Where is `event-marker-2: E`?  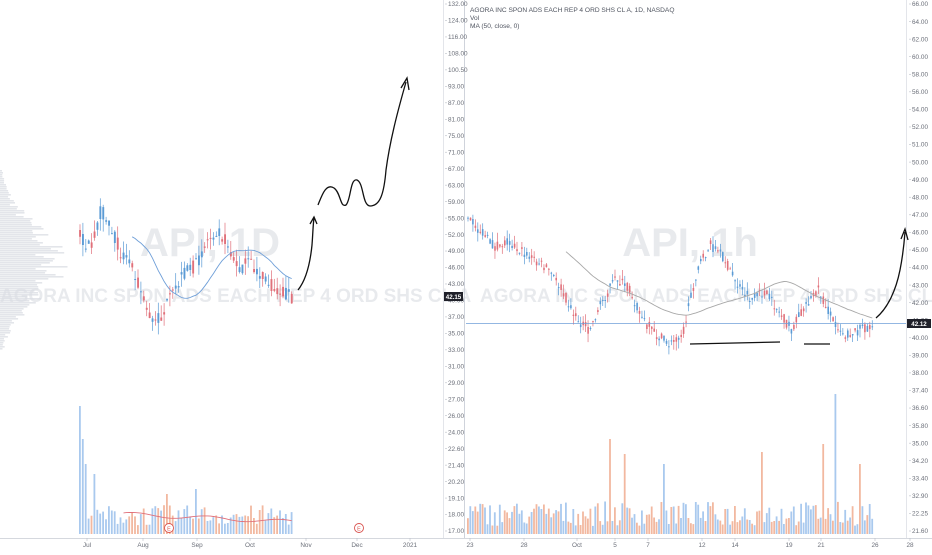 event-marker-2: E is located at coordinates (359, 528).